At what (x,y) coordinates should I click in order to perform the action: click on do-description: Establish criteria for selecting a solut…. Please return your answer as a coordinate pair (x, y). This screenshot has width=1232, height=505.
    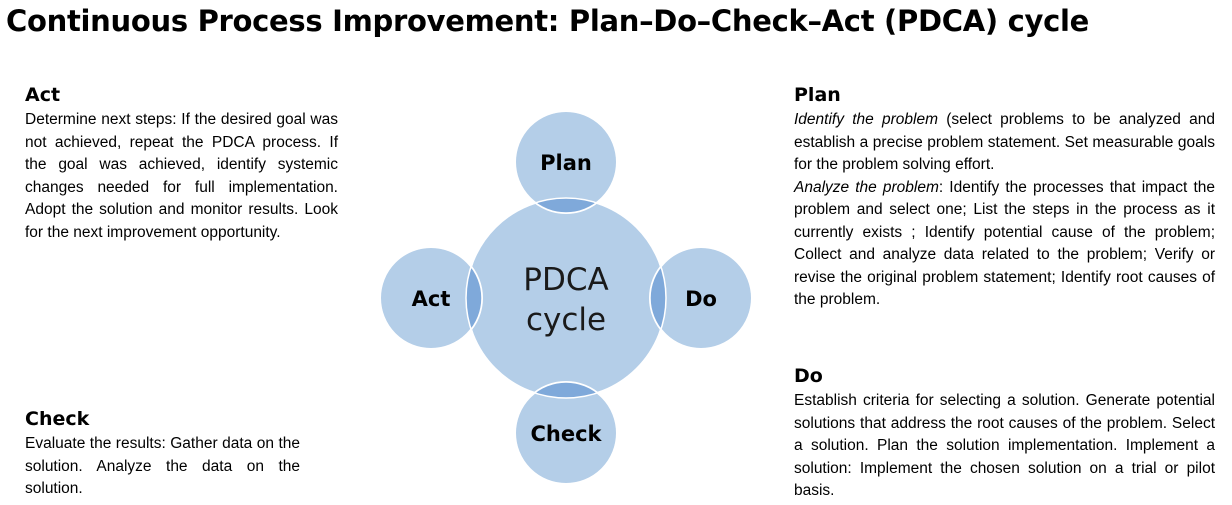
    Looking at the image, I should click on (1004, 445).